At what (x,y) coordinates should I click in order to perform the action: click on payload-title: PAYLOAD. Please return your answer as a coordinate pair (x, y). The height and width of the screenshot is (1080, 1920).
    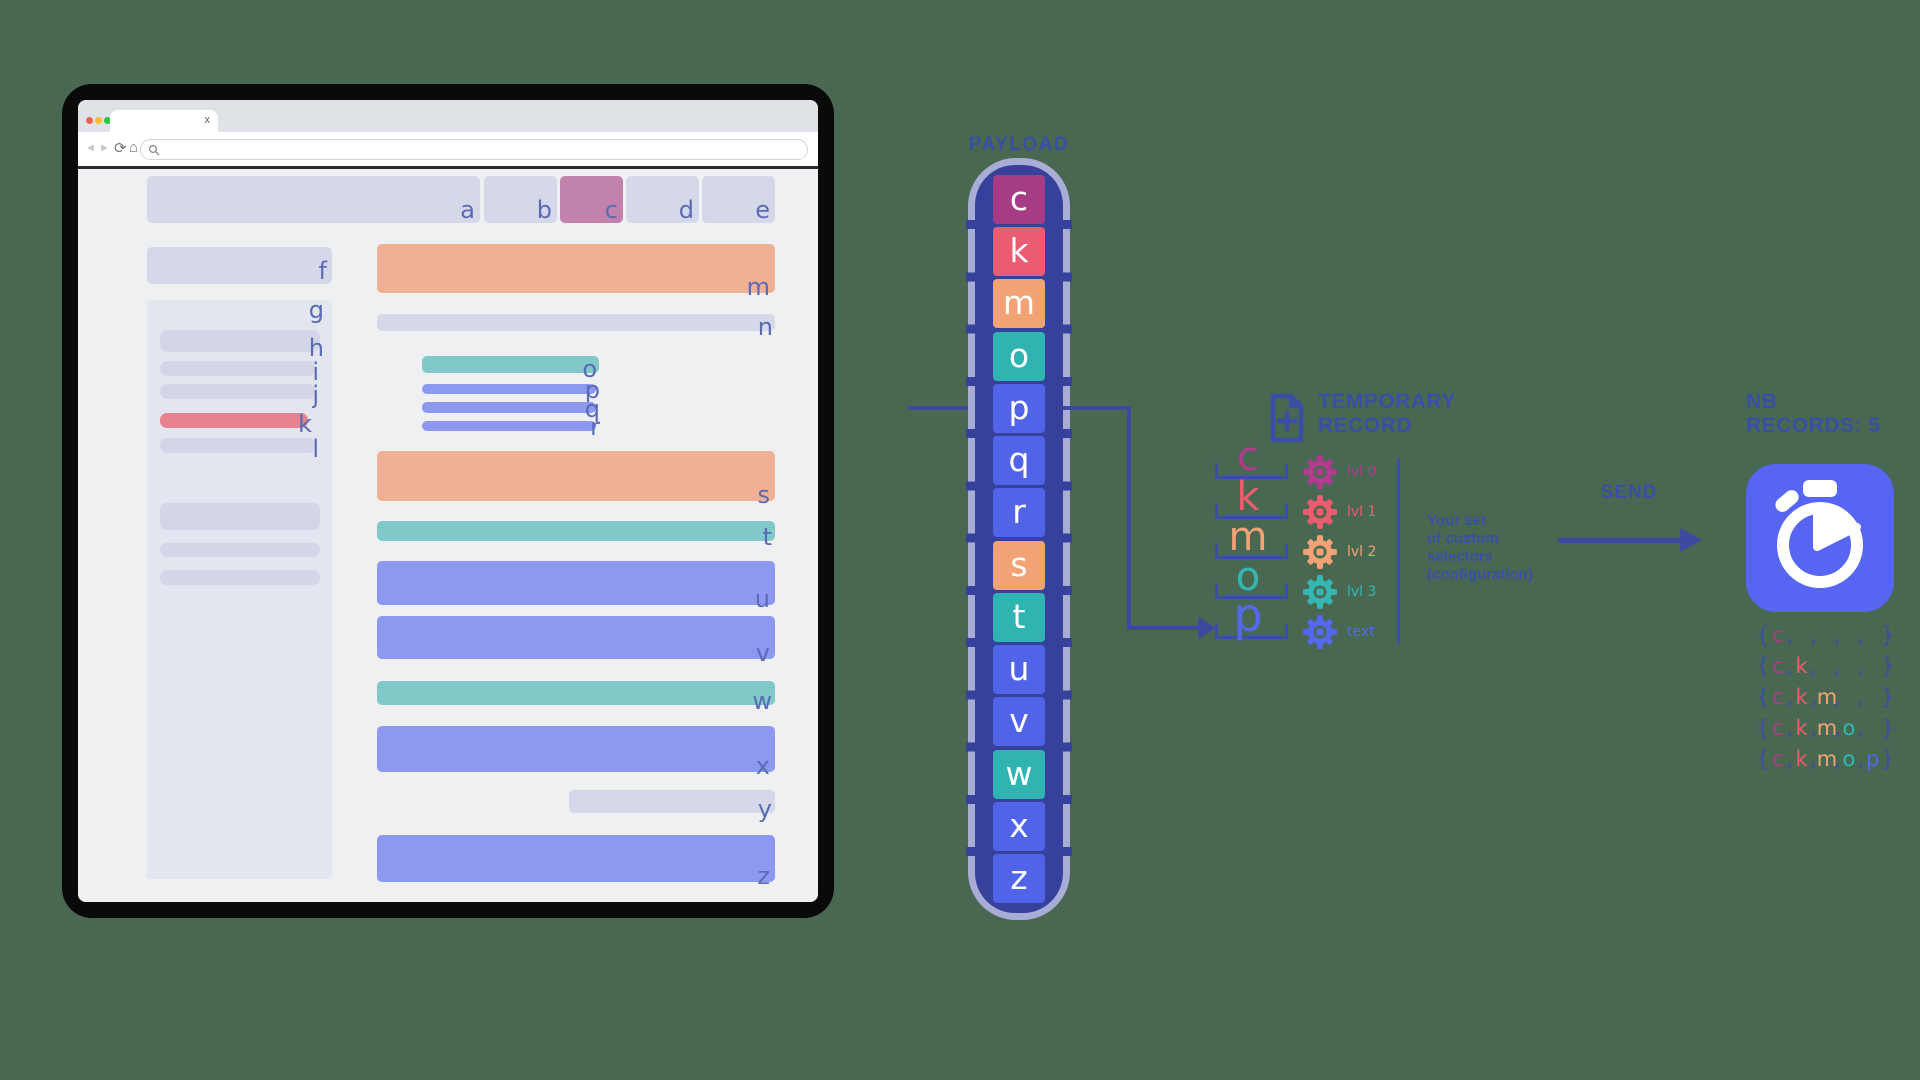
    Looking at the image, I should click on (1019, 144).